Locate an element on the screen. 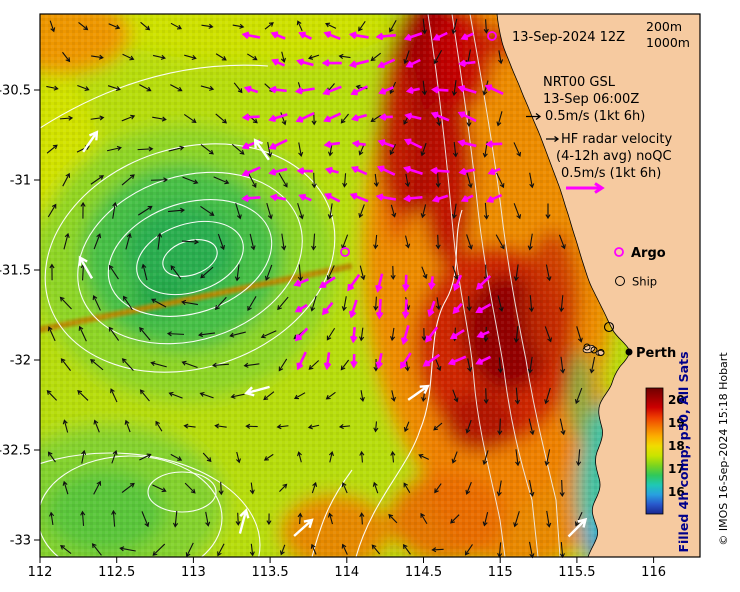 Image resolution: width=740 pixels, height=592 pixels. ship-track-marker is located at coordinates (594, 350).